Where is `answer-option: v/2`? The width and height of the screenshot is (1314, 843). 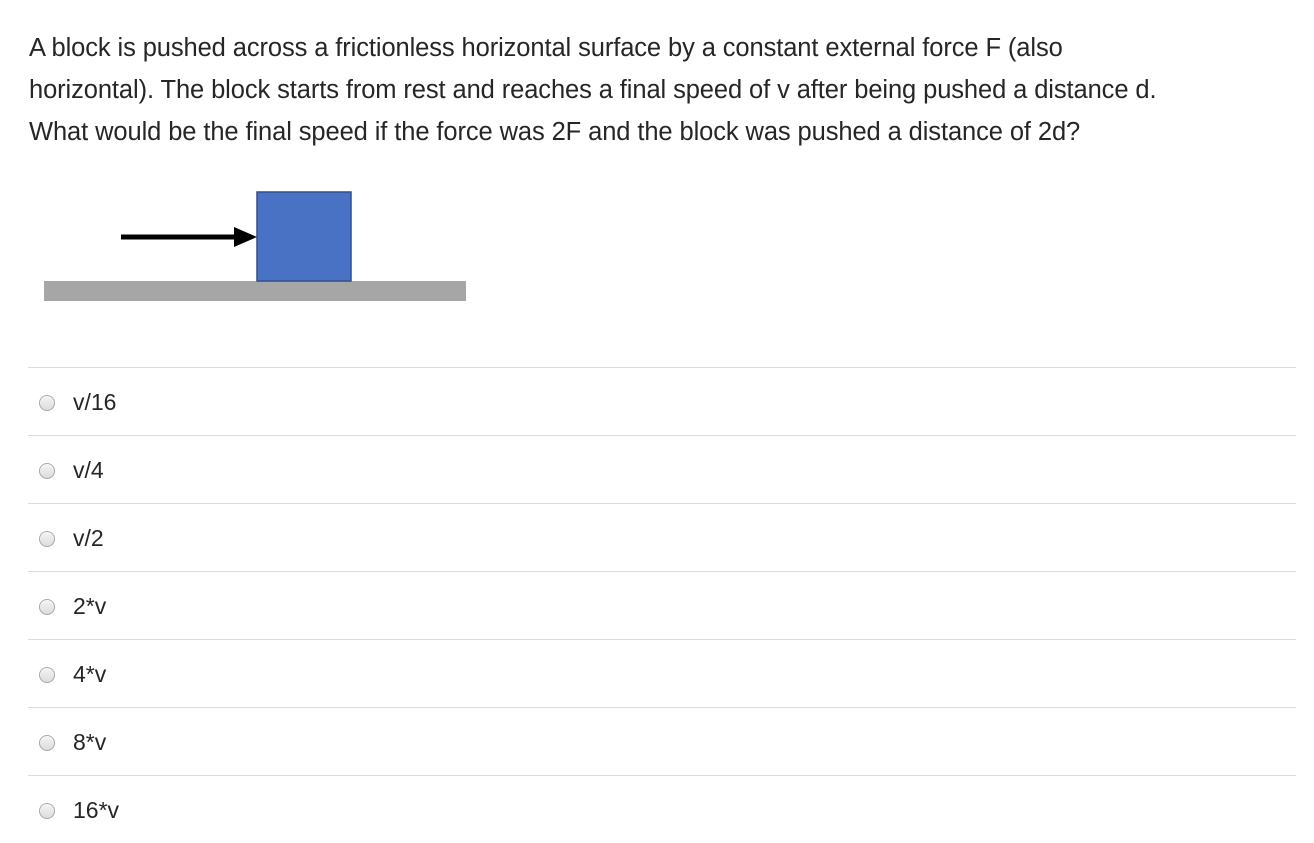
answer-option: v/2 is located at coordinates (662, 537).